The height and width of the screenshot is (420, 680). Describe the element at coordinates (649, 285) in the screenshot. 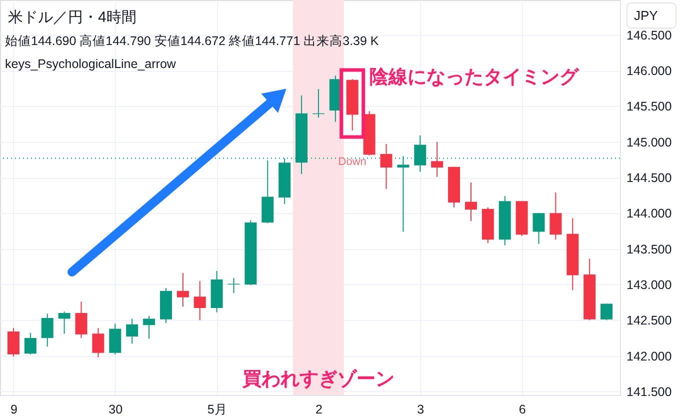

I see `y-tick-label: 143.000` at that location.